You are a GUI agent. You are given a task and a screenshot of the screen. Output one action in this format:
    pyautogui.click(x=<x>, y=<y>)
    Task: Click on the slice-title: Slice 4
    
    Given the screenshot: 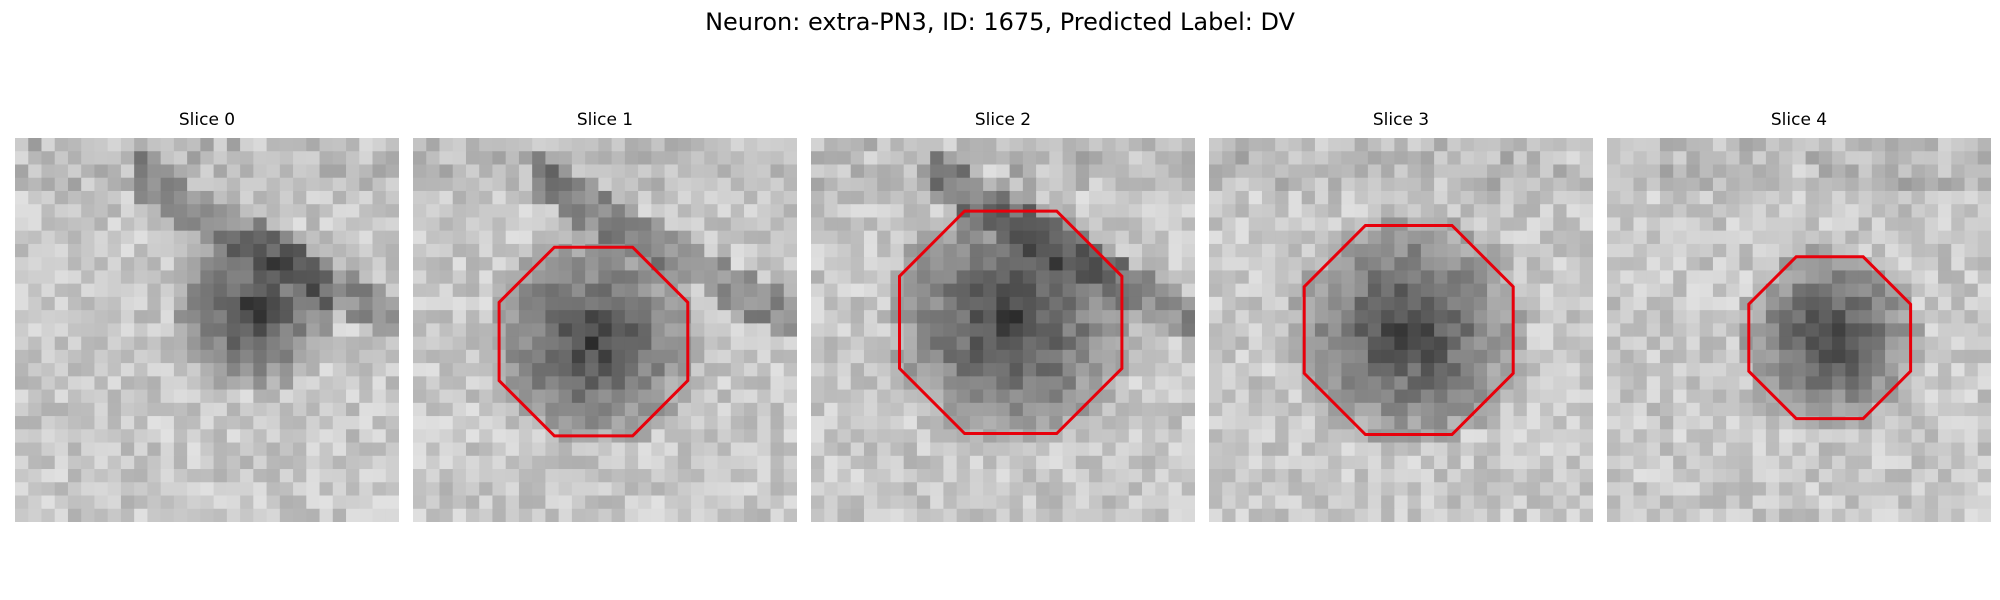 What is the action you would take?
    pyautogui.click(x=1799, y=120)
    